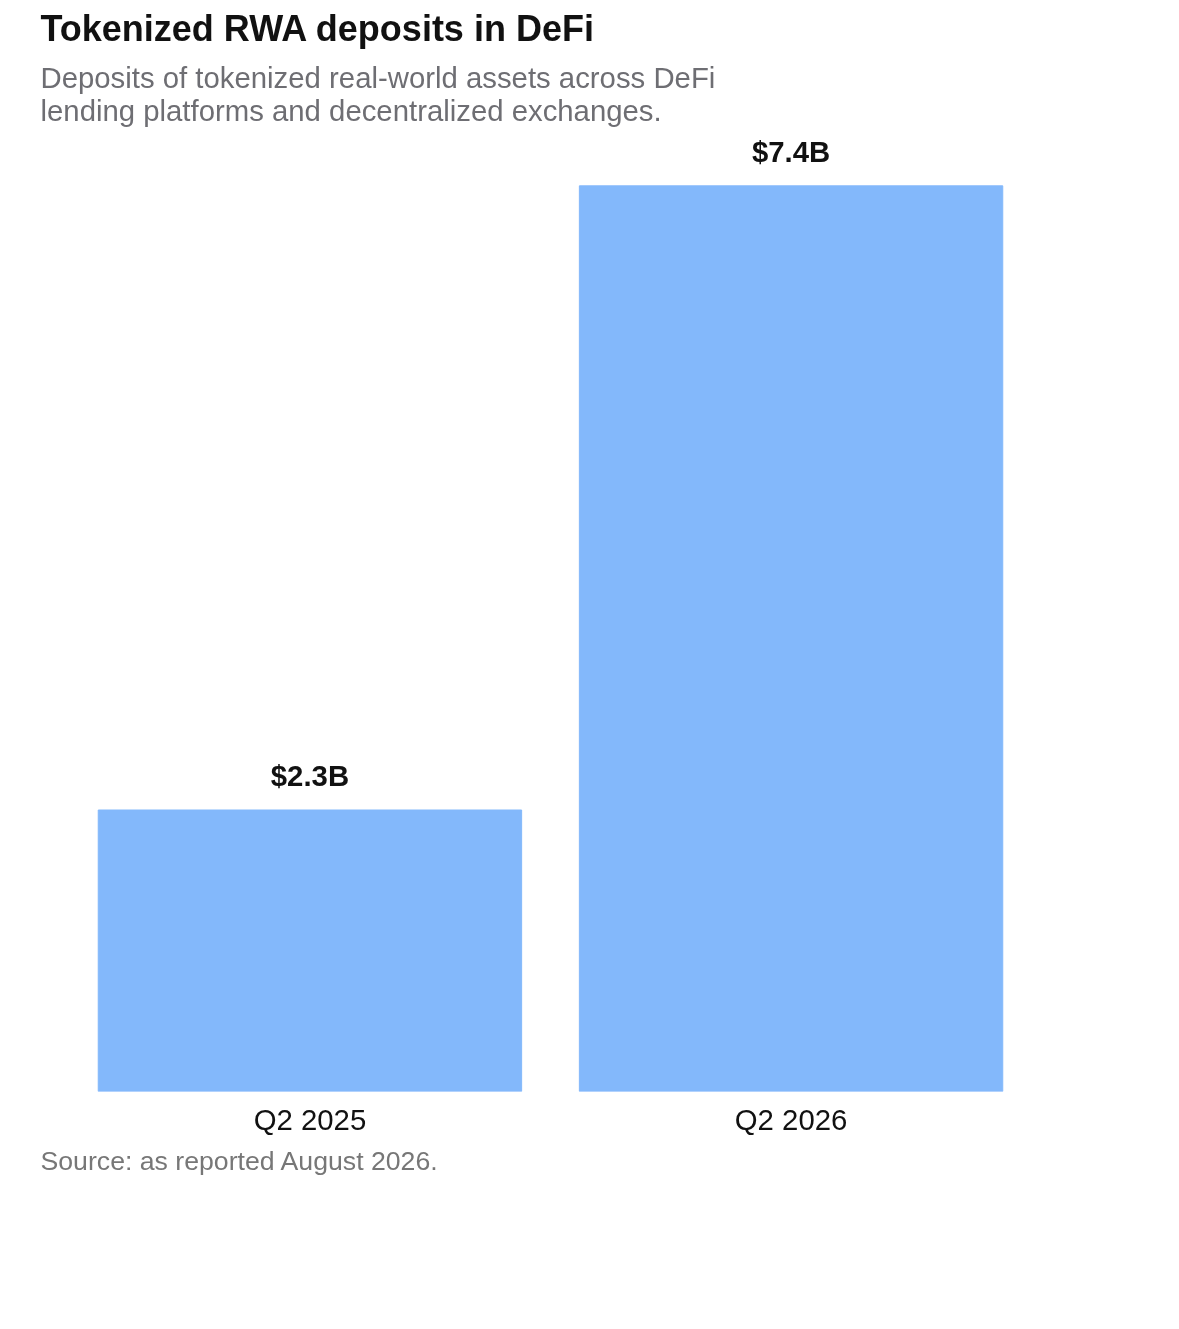 Image resolution: width=1179 pixels, height=1329 pixels. Describe the element at coordinates (791, 151) in the screenshot. I see `data-label: $7.4B` at that location.